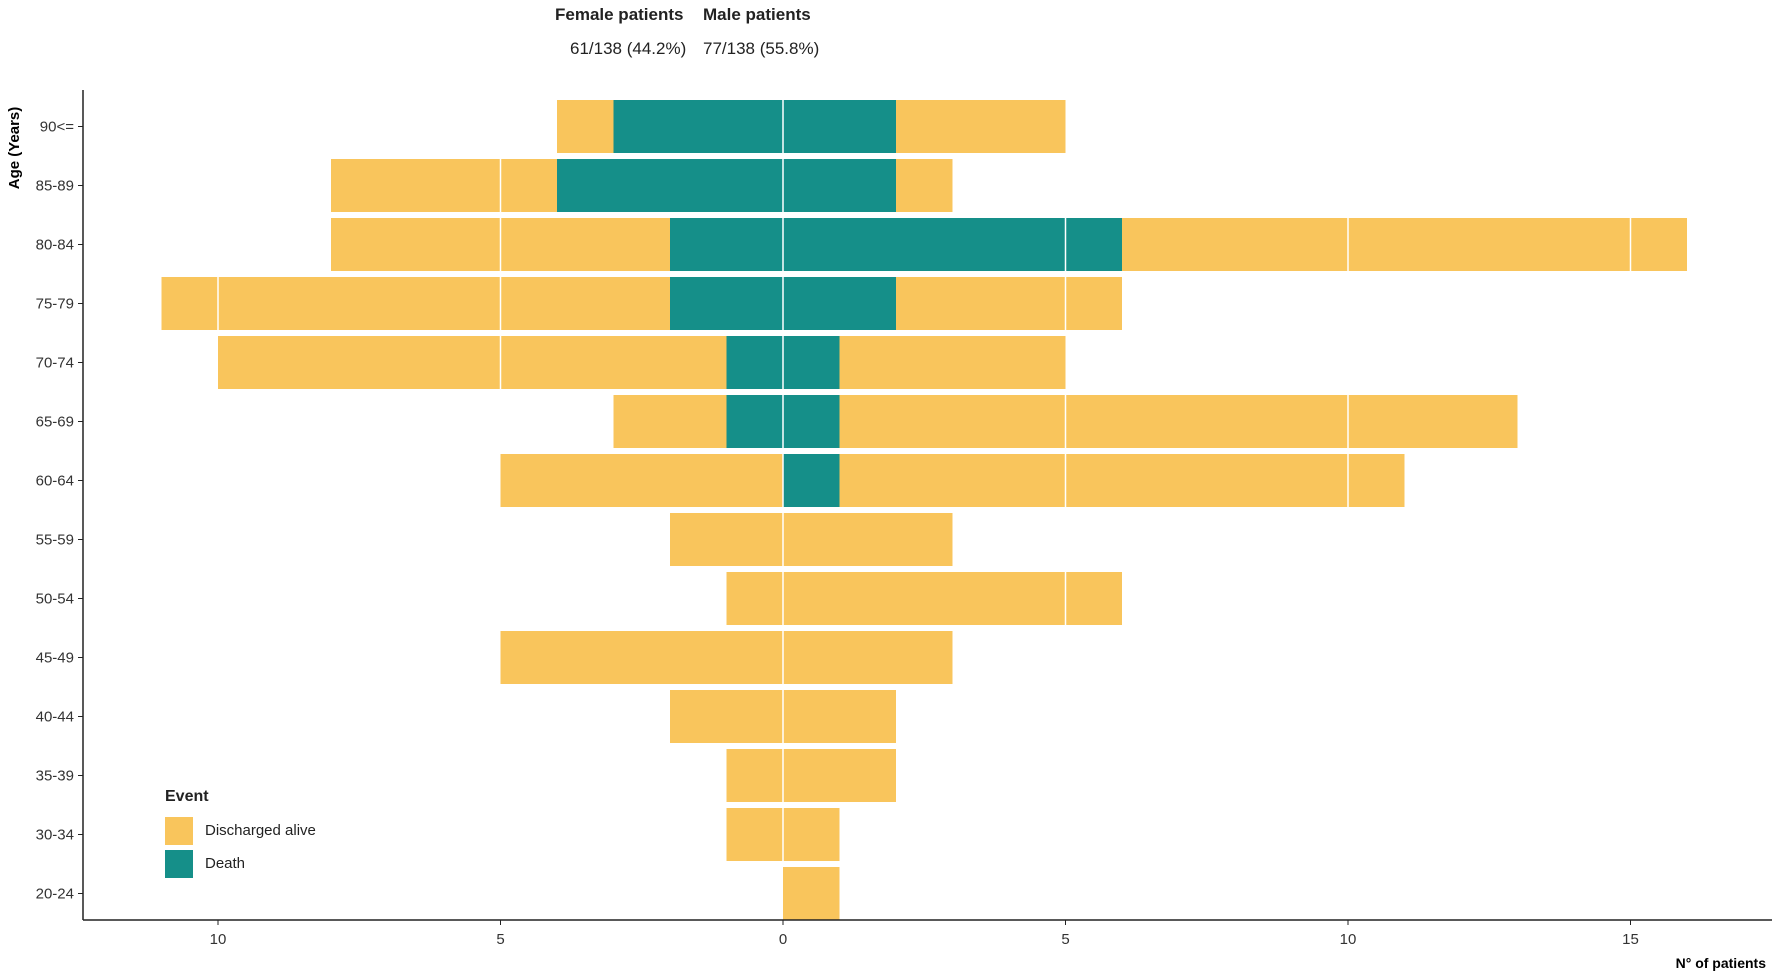 This screenshot has width=1772, height=977. I want to click on y-tick-label: 50-54, so click(55, 599).